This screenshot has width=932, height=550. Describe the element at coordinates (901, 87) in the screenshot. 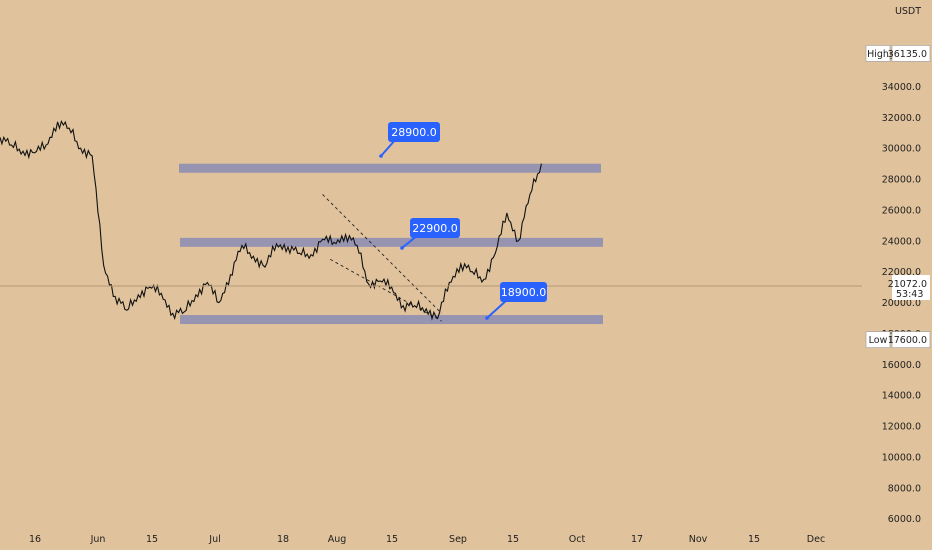

I see `y-tick-label-1: 34000.0` at that location.